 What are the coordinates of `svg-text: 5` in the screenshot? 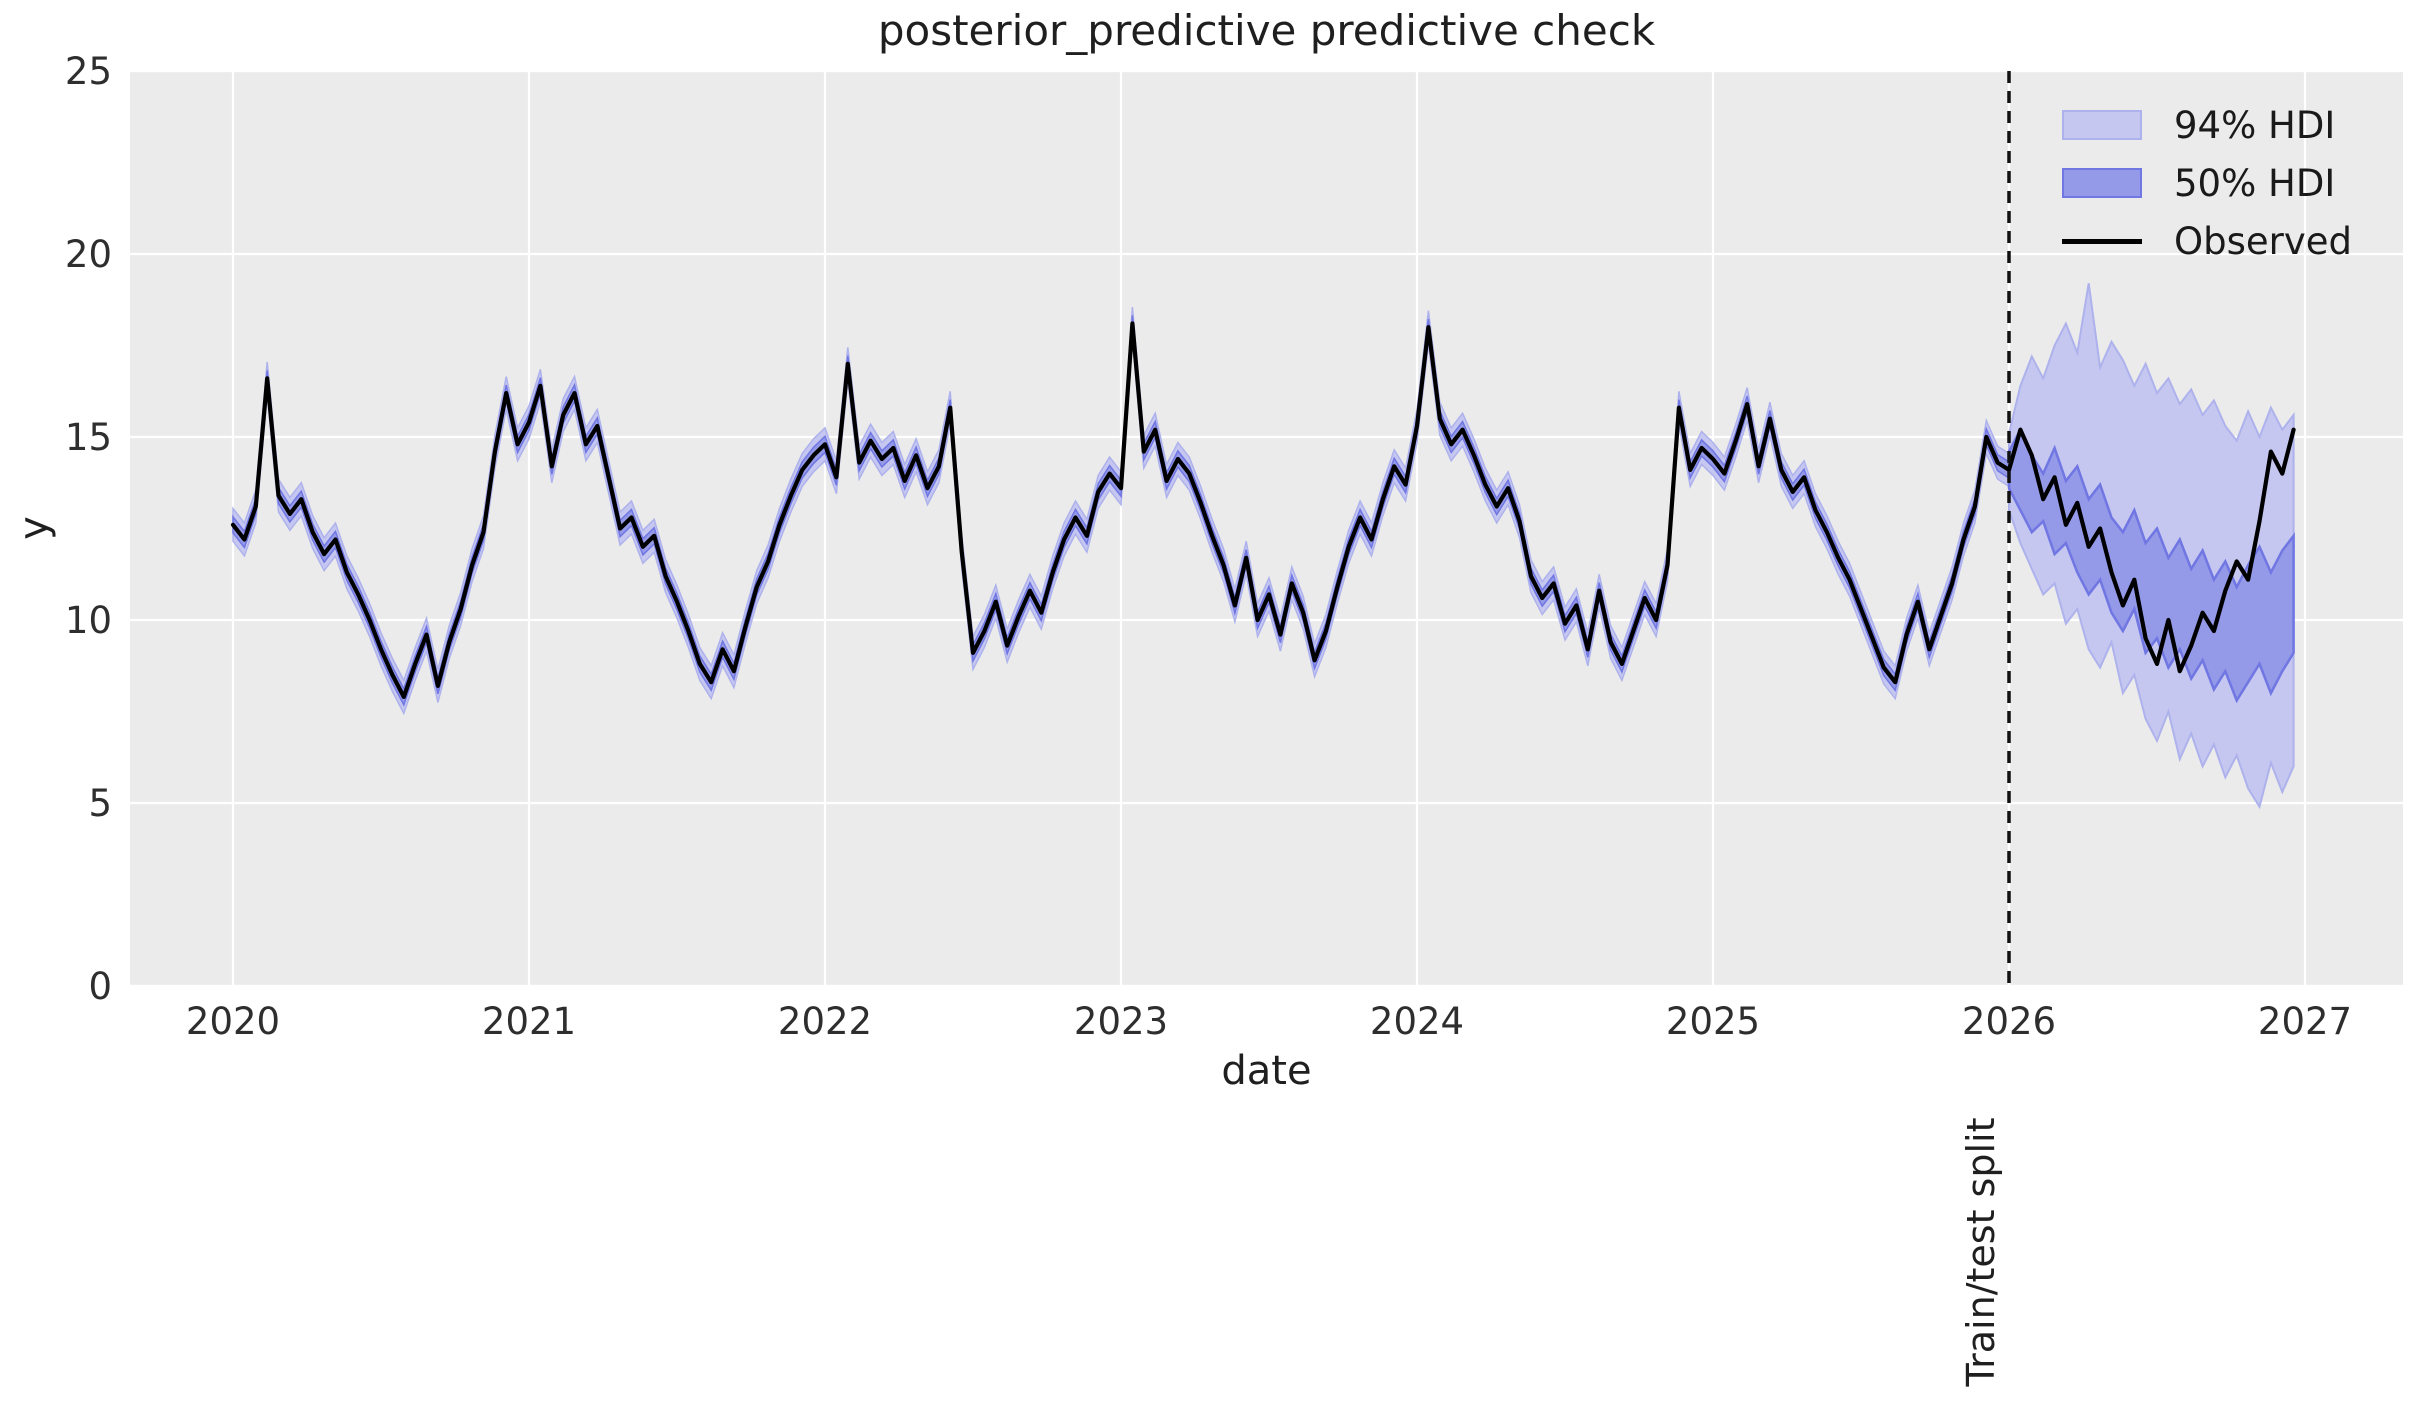 It's located at (100, 803).